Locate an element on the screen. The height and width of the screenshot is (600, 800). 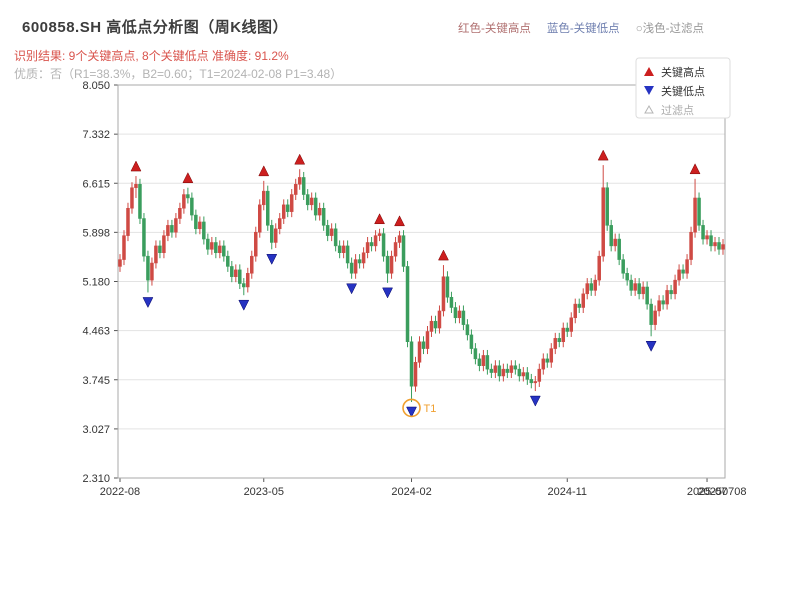
y-tick-label: 3.027 is located at coordinates (96, 430).